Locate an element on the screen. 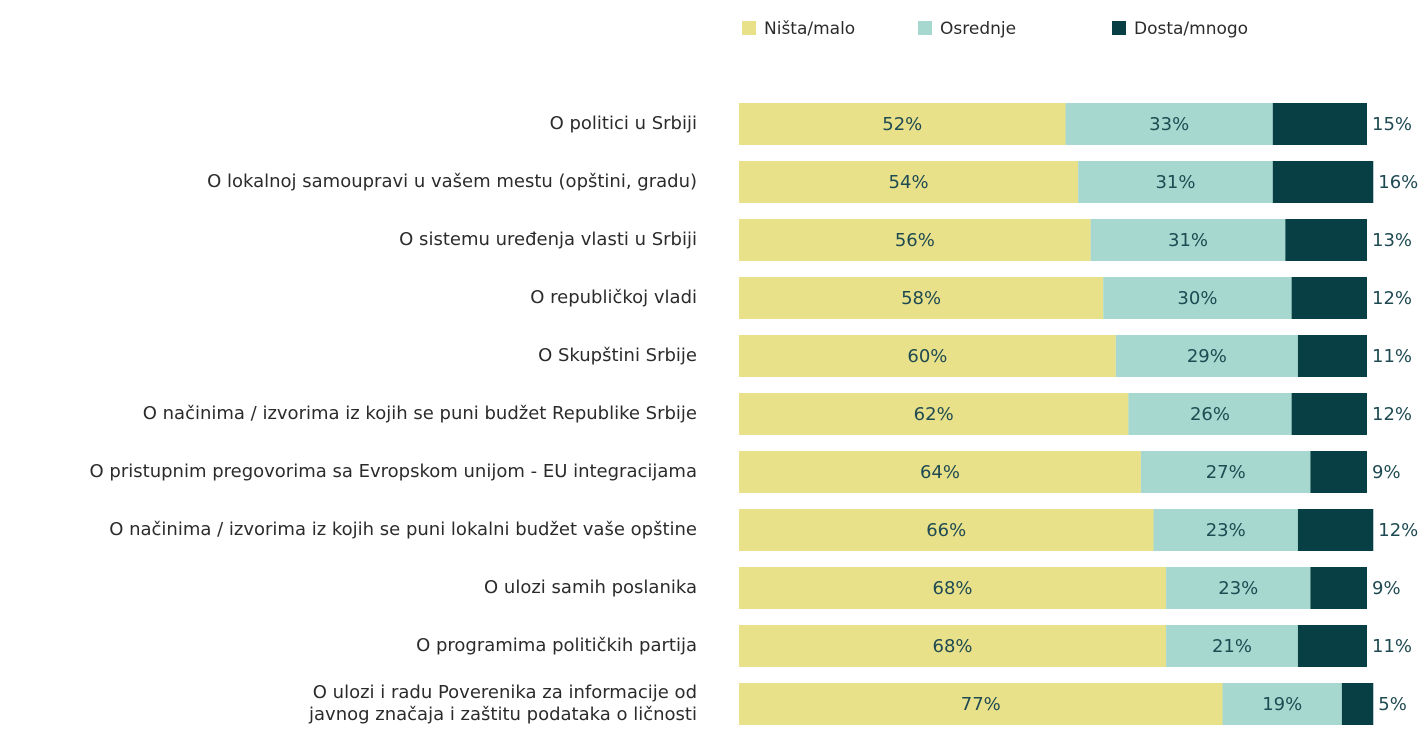 This screenshot has width=1422, height=735. legend-label: Osrednje is located at coordinates (978, 29).